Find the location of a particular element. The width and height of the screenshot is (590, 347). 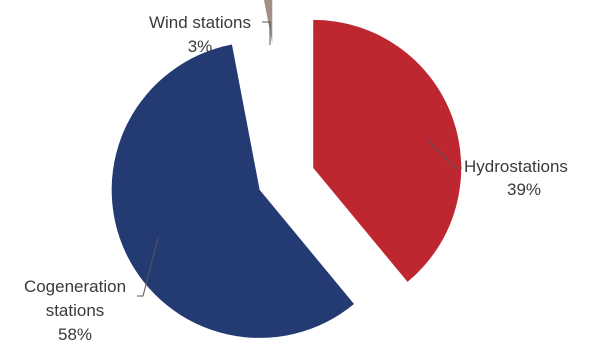

label-cogeneration-stations: stations is located at coordinates (75, 310).